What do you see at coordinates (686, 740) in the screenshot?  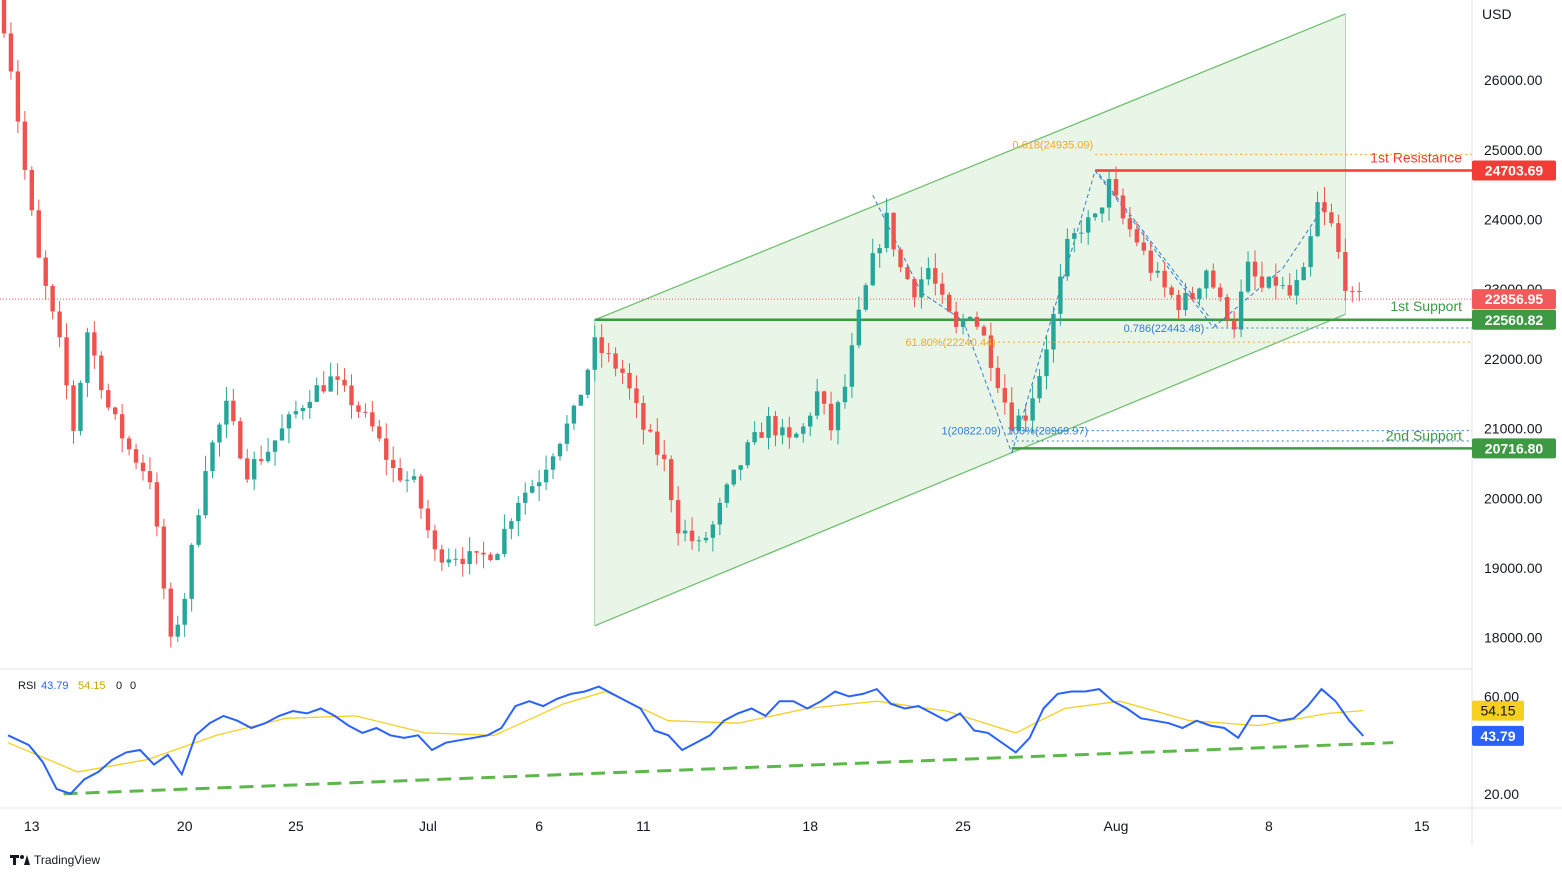 I see `rsi-line` at bounding box center [686, 740].